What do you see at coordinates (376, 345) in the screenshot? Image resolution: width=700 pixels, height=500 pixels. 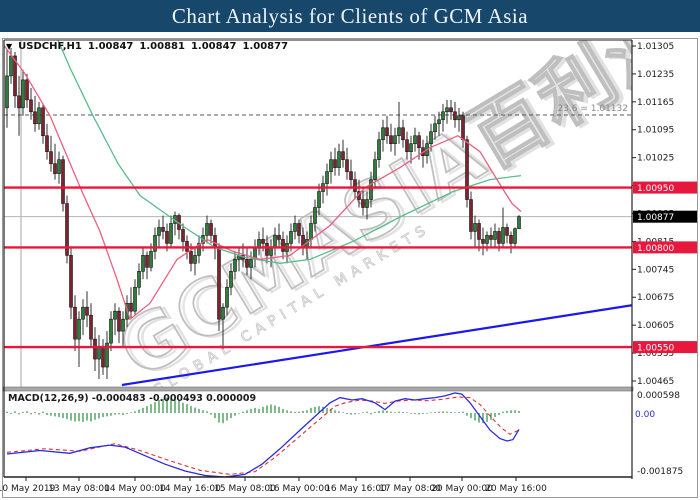 I see `trendline` at bounding box center [376, 345].